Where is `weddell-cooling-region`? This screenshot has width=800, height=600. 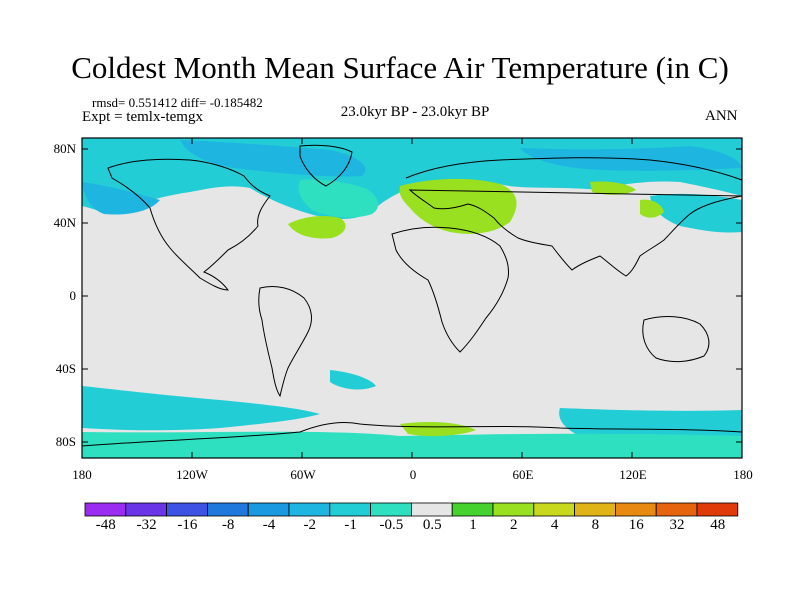
weddell-cooling-region is located at coordinates (353, 380).